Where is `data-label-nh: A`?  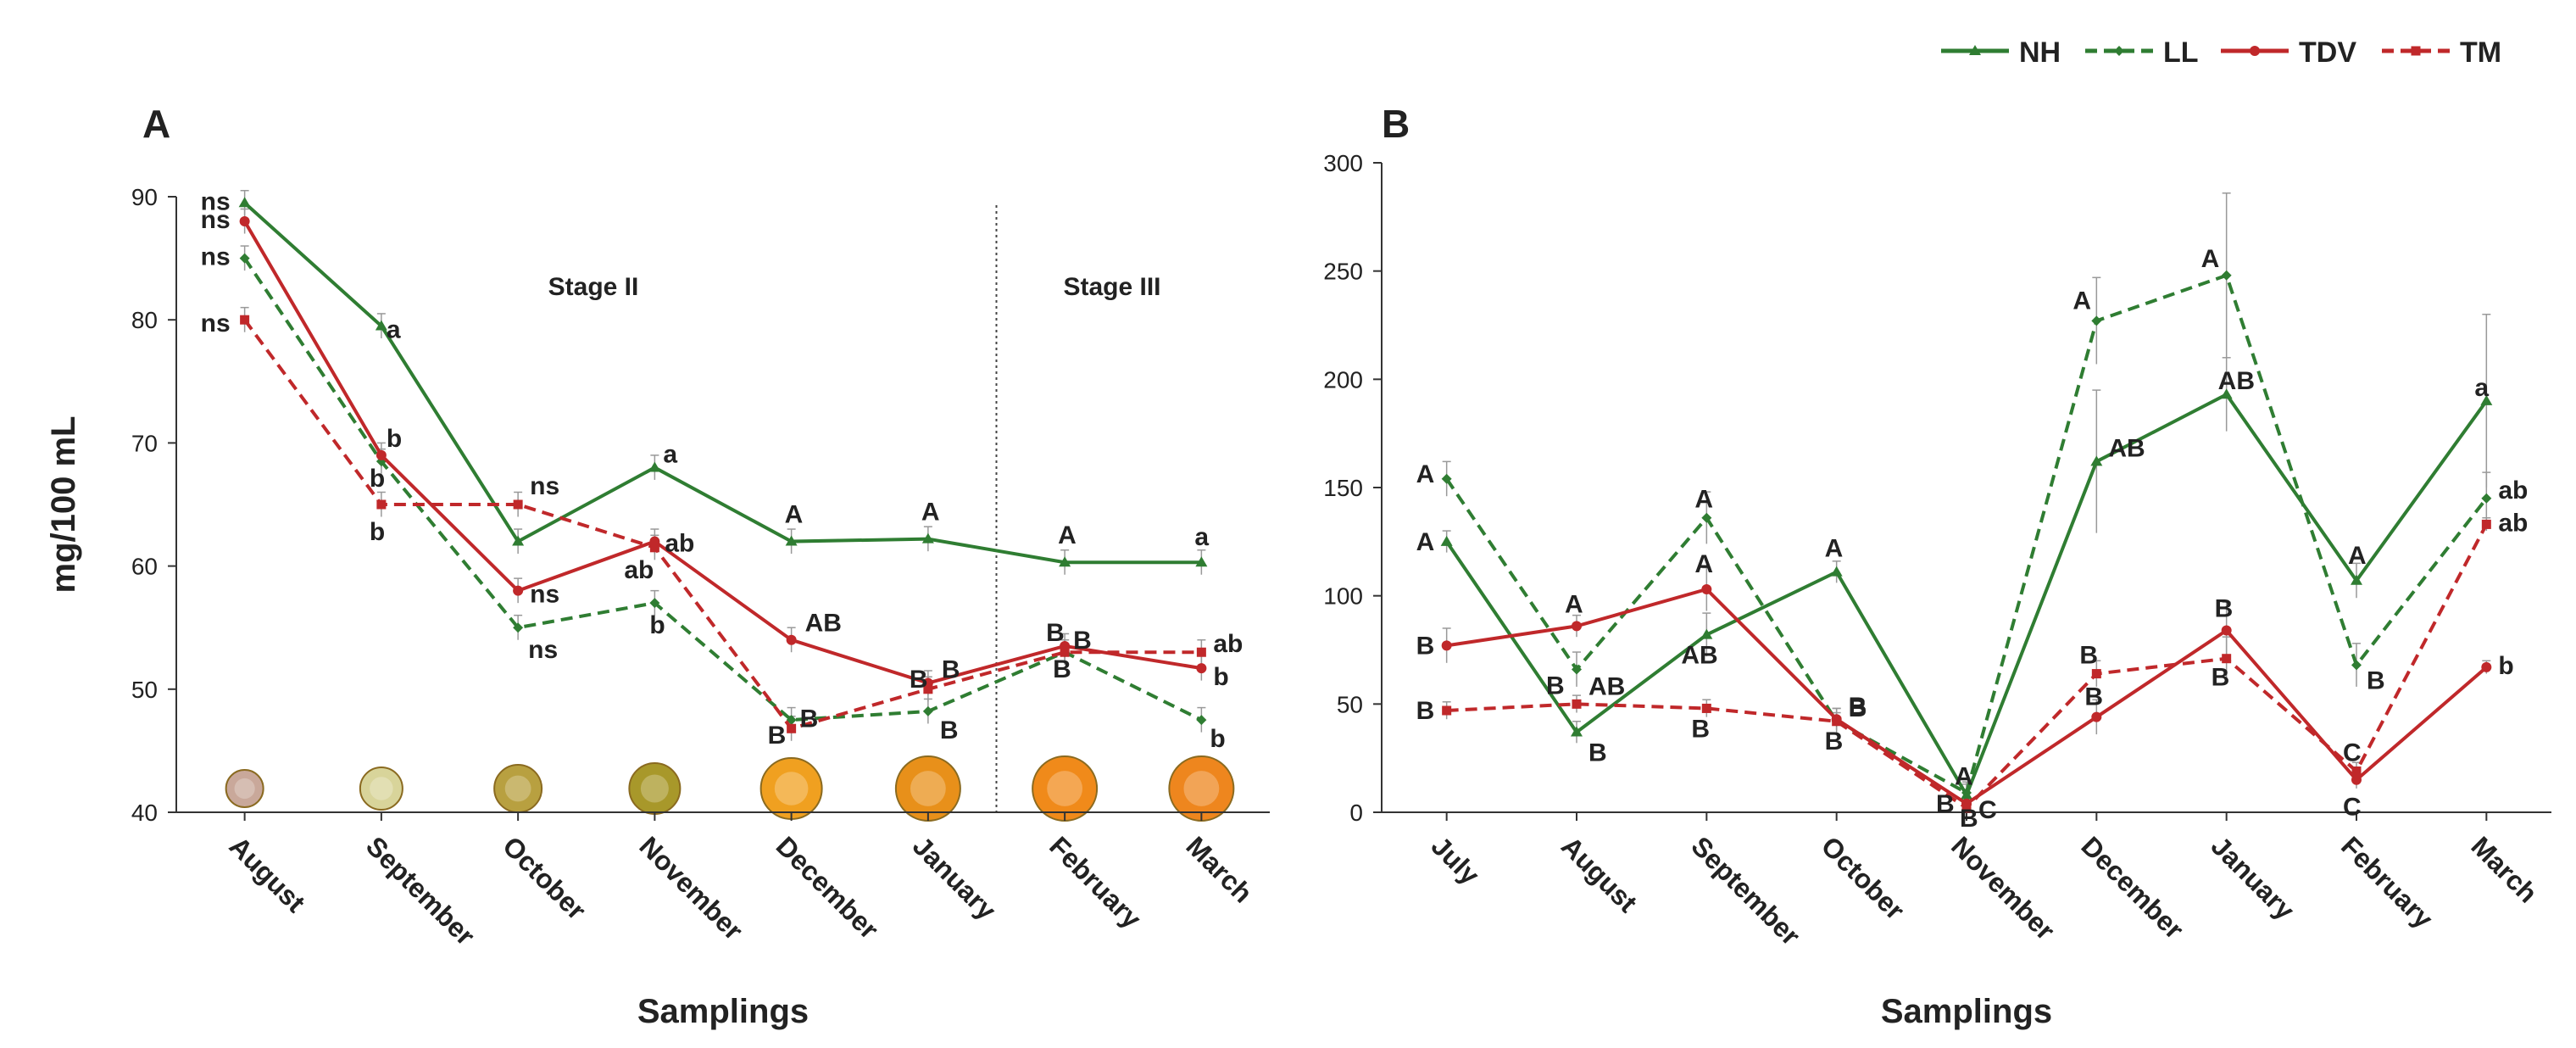 data-label-nh: A is located at coordinates (1067, 535).